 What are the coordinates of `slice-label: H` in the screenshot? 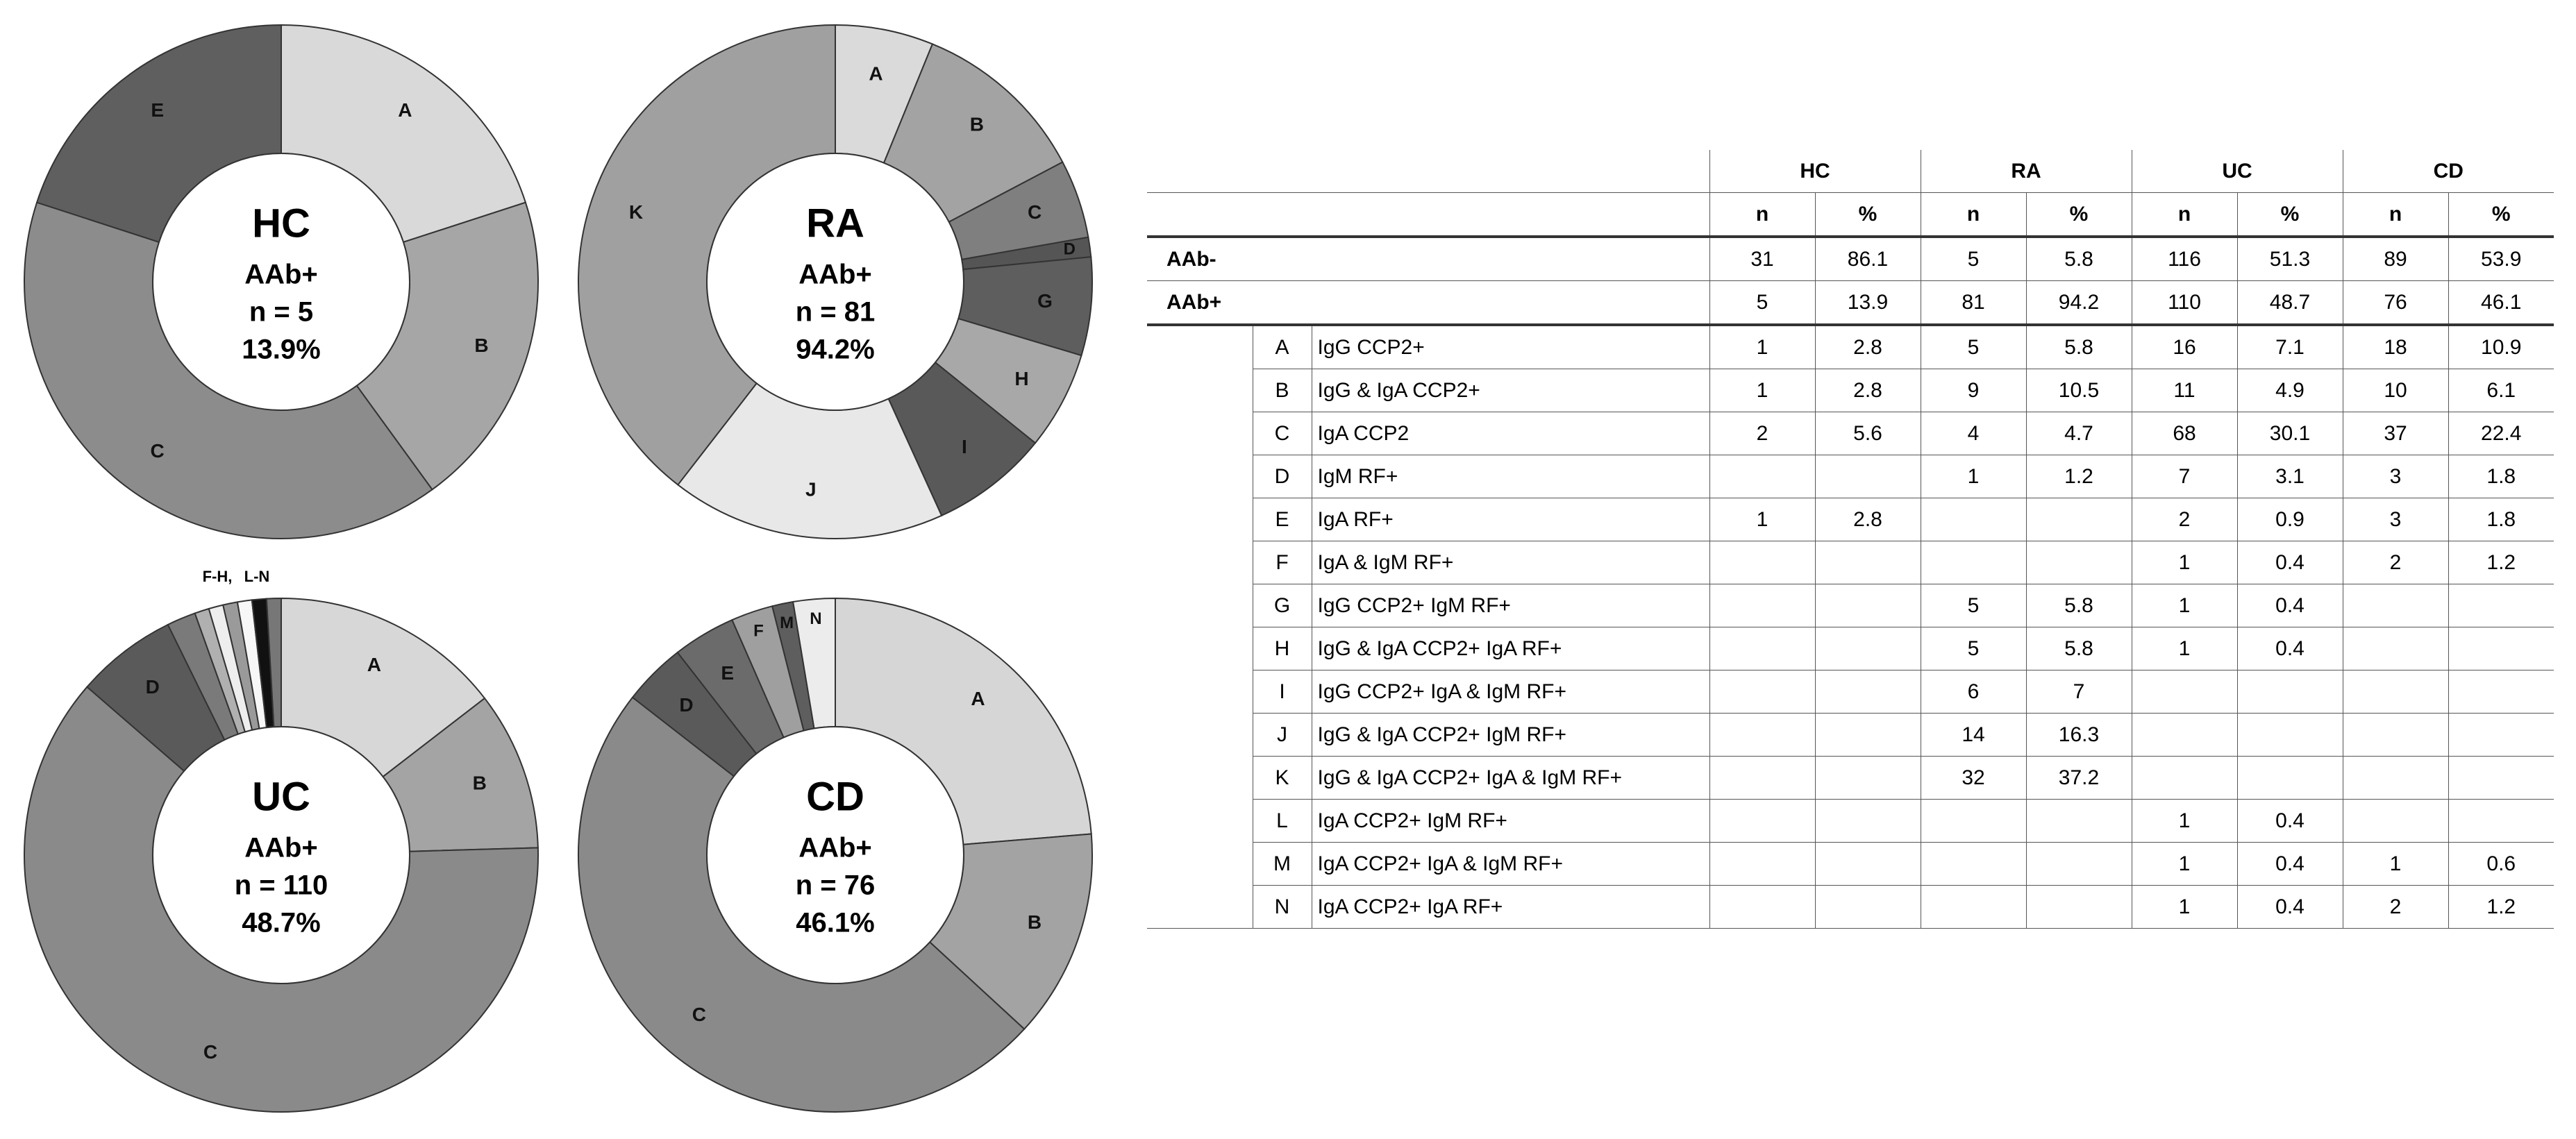 It's located at (1021, 379).